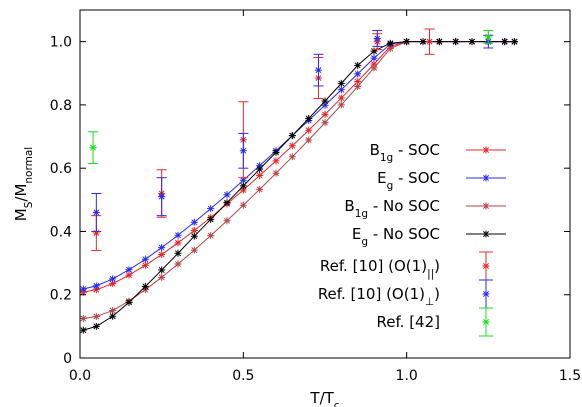 This screenshot has width=582, height=407. I want to click on legend-item-3: Eg - No SOC, so click(429, 236).